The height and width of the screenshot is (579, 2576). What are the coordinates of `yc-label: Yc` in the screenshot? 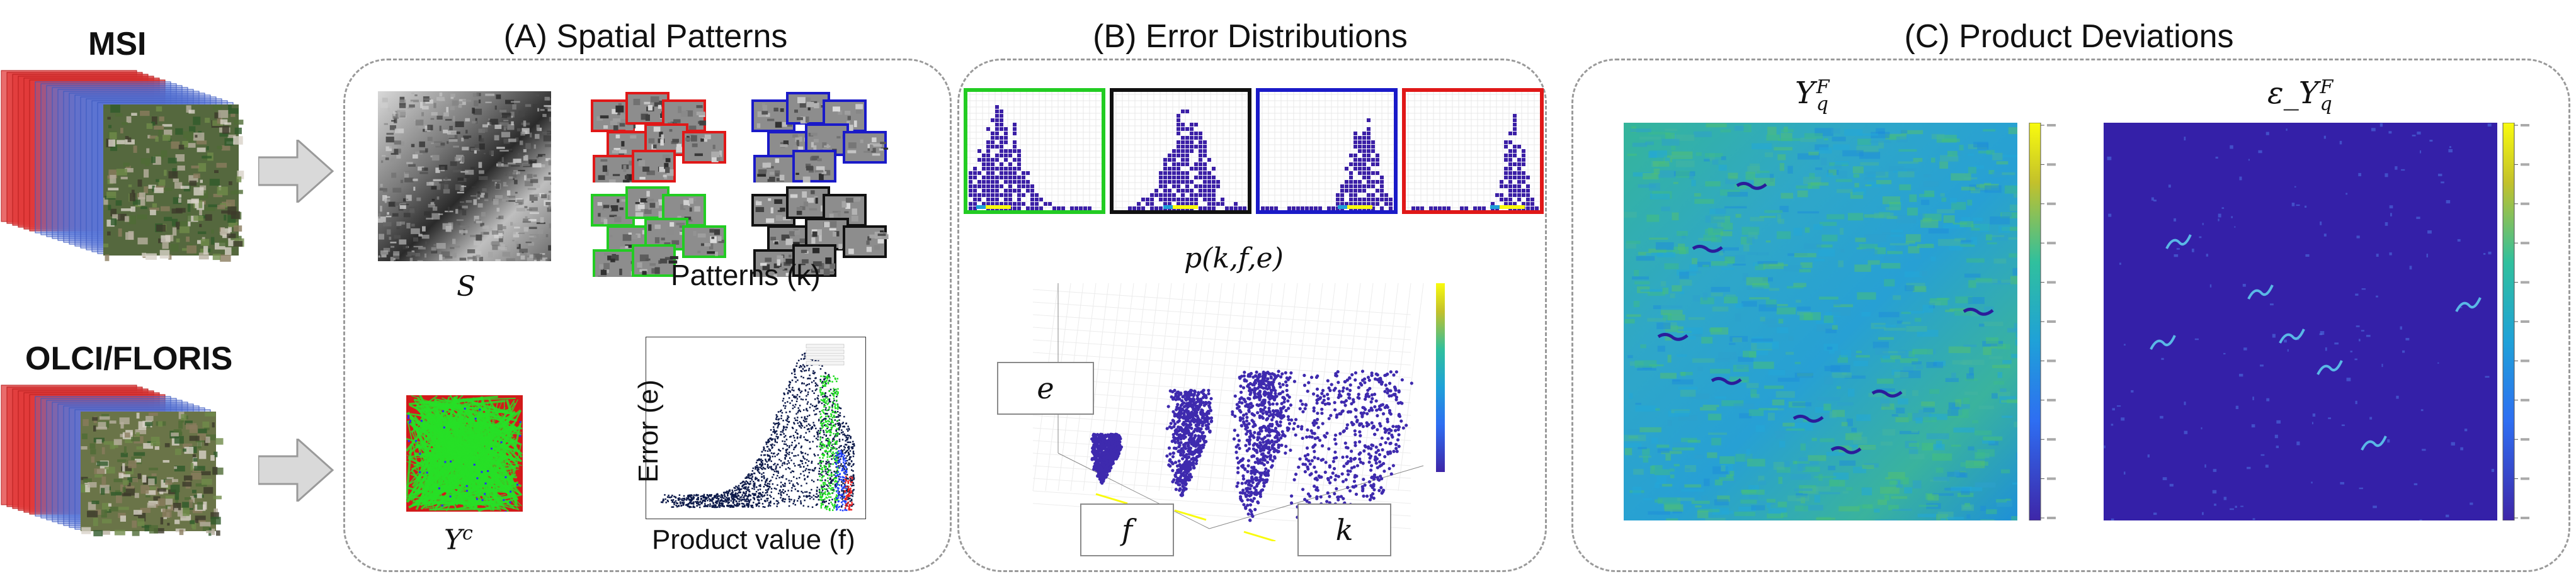 It's located at (458, 539).